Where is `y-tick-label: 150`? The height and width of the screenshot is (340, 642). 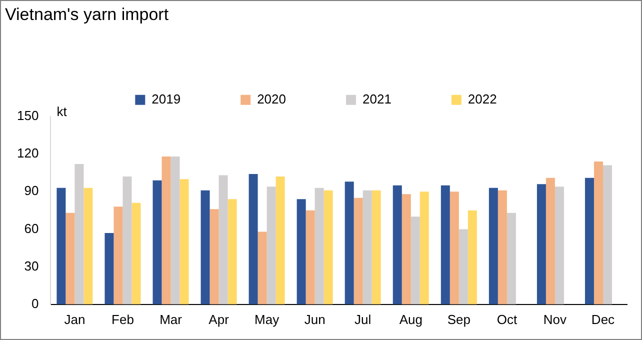 y-tick-label: 150 is located at coordinates (27, 115).